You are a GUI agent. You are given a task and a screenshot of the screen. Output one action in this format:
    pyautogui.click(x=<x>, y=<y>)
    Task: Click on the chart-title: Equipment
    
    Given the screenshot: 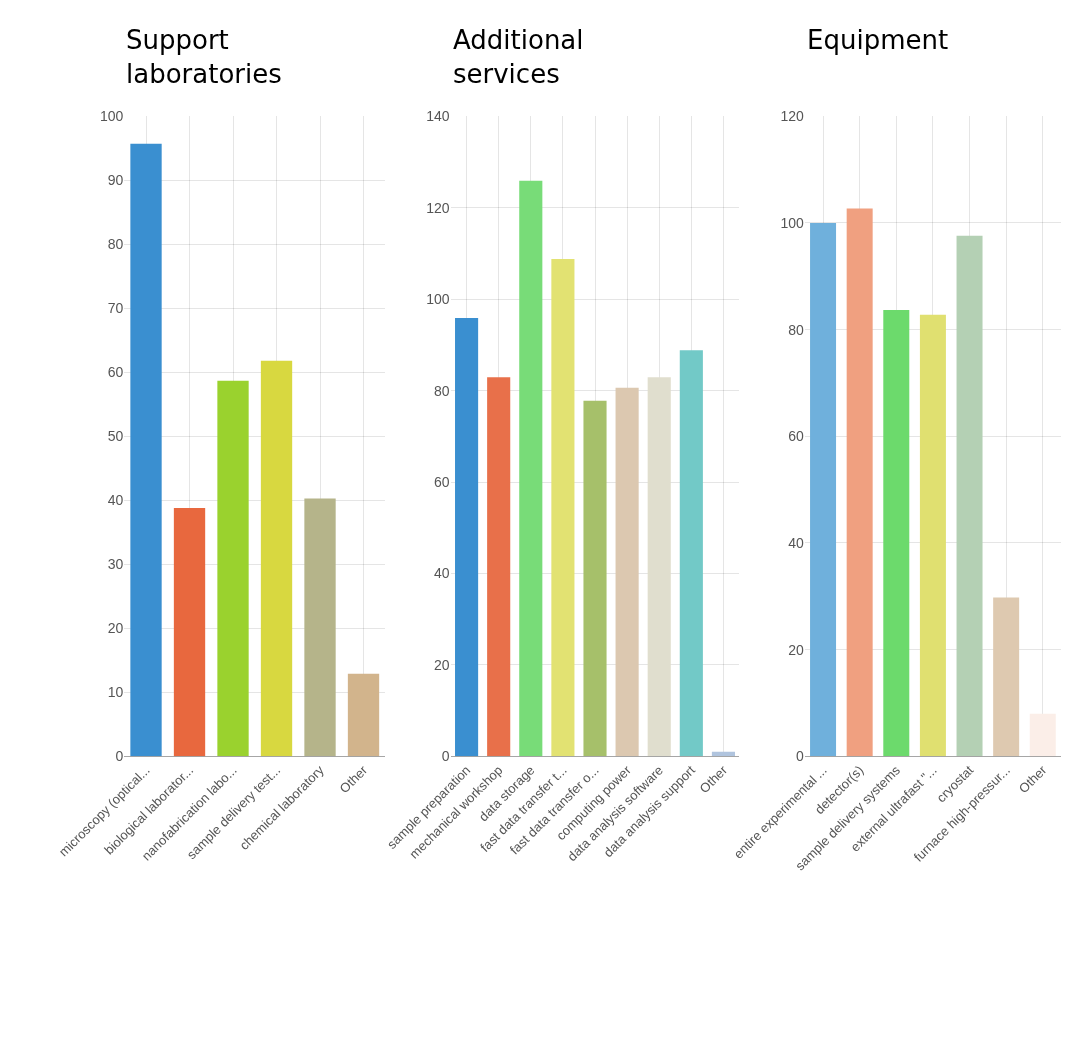 What is the action you would take?
    pyautogui.click(x=878, y=40)
    